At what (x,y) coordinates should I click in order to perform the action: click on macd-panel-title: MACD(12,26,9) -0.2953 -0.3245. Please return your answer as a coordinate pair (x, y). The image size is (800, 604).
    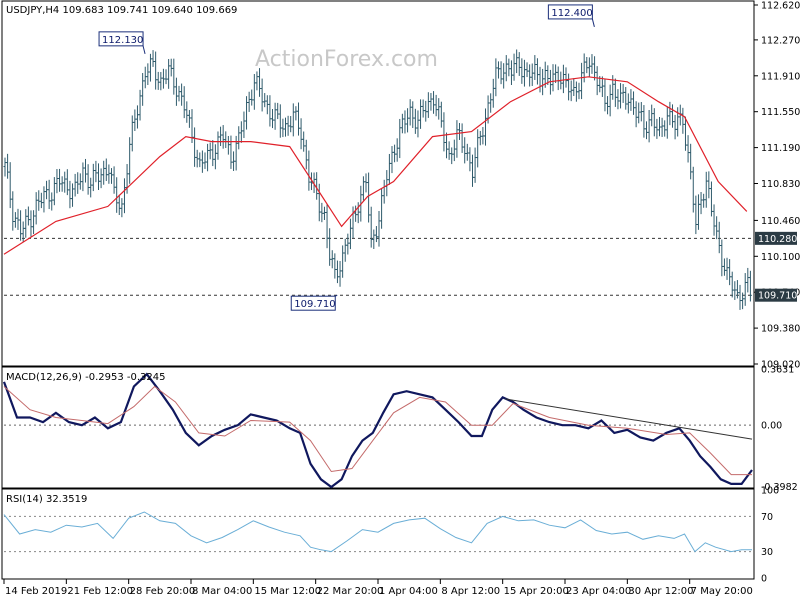
    Looking at the image, I should click on (86, 377).